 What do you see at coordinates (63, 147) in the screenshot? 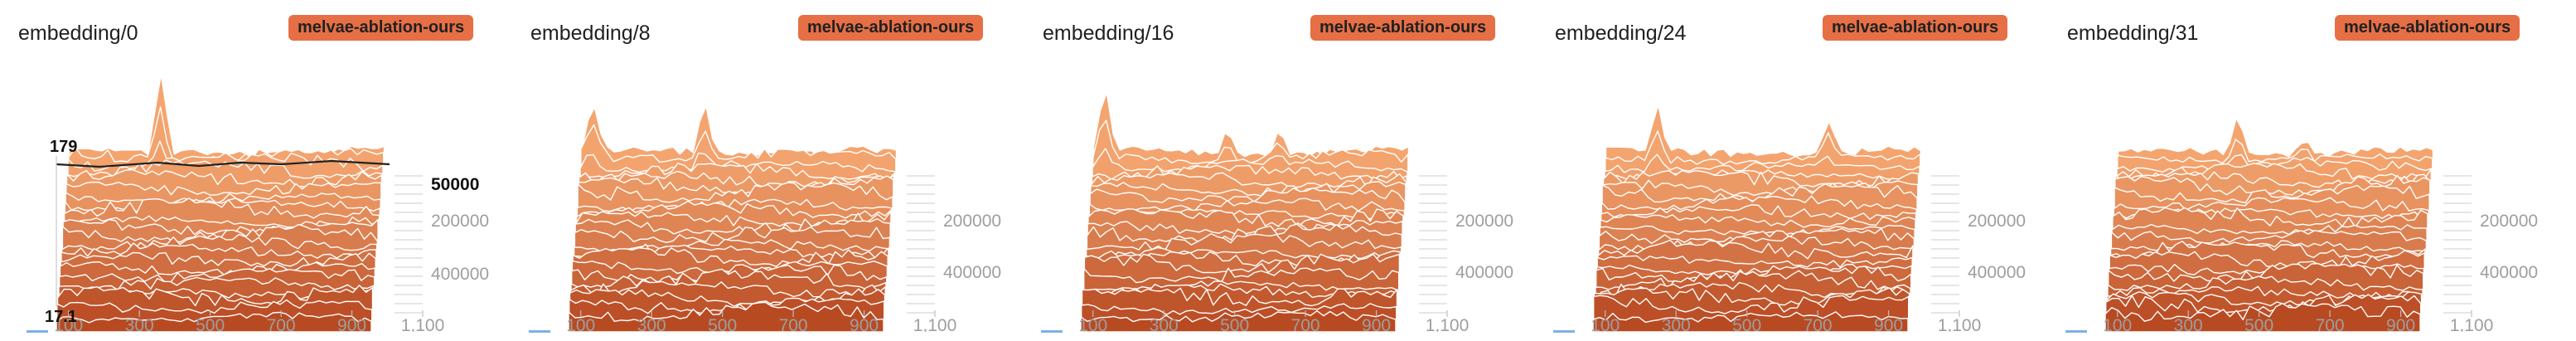
I see `hover-value-top: 179` at bounding box center [63, 147].